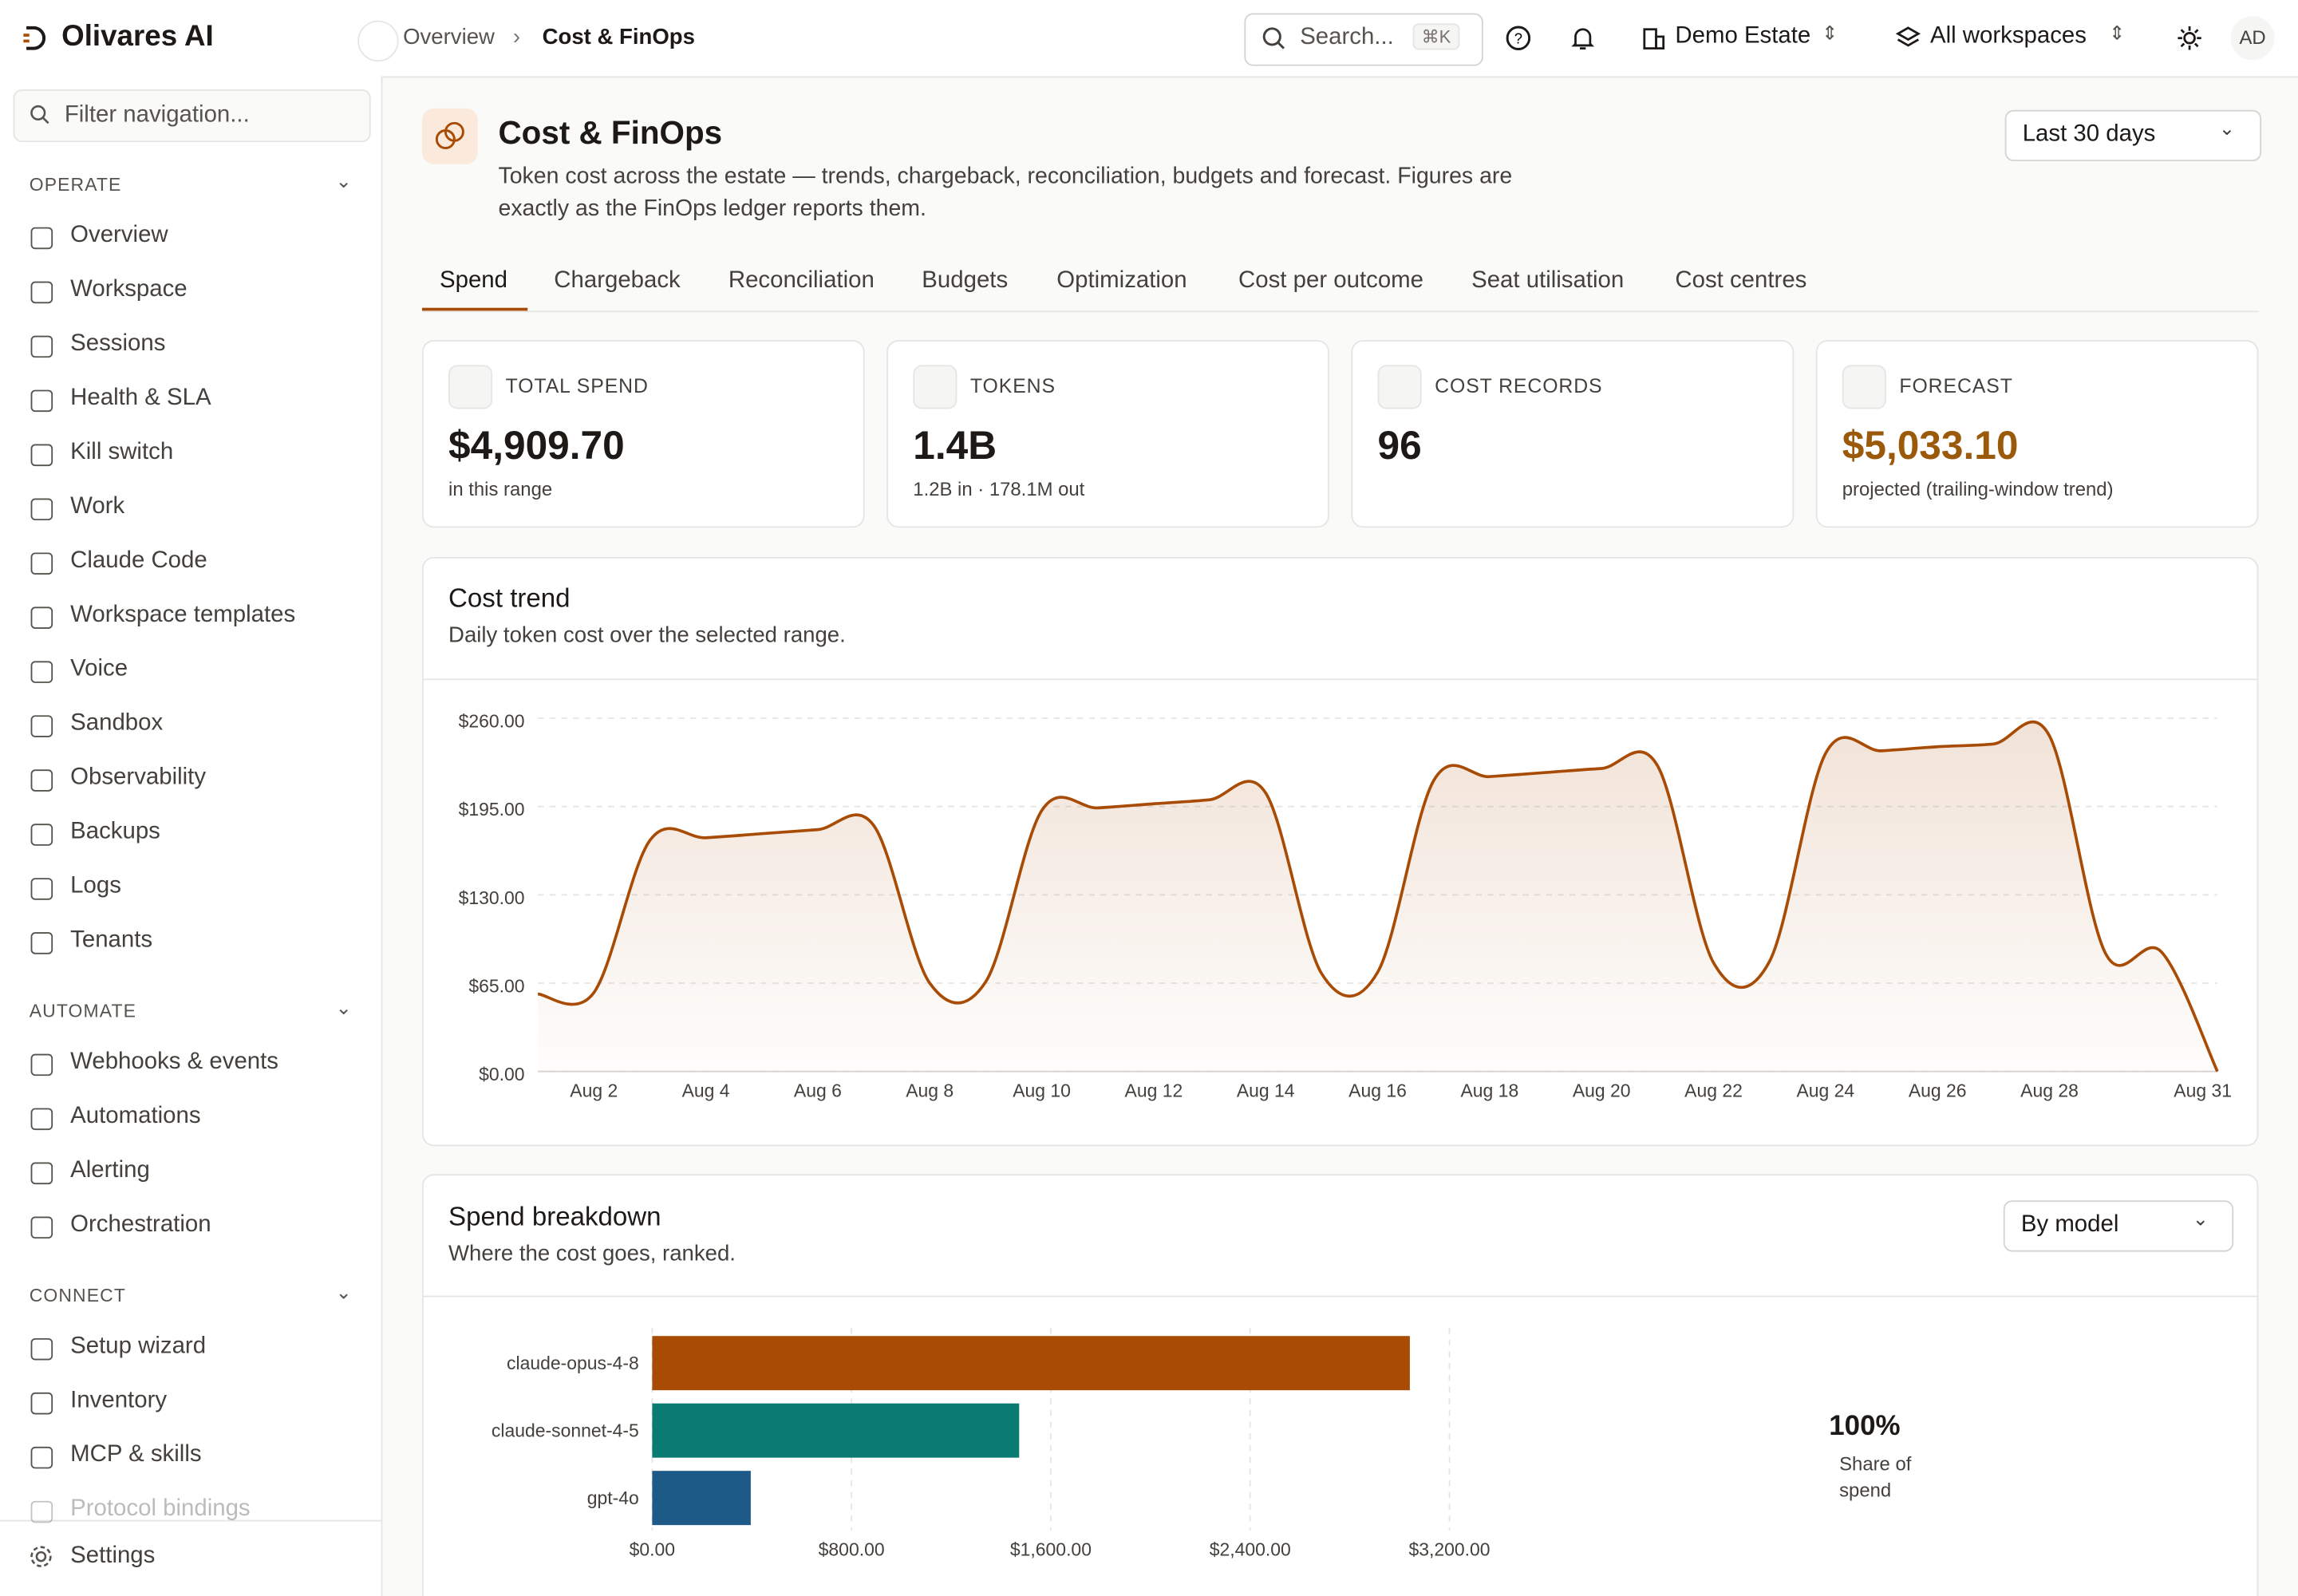  I want to click on group-select, so click(2119, 1226).